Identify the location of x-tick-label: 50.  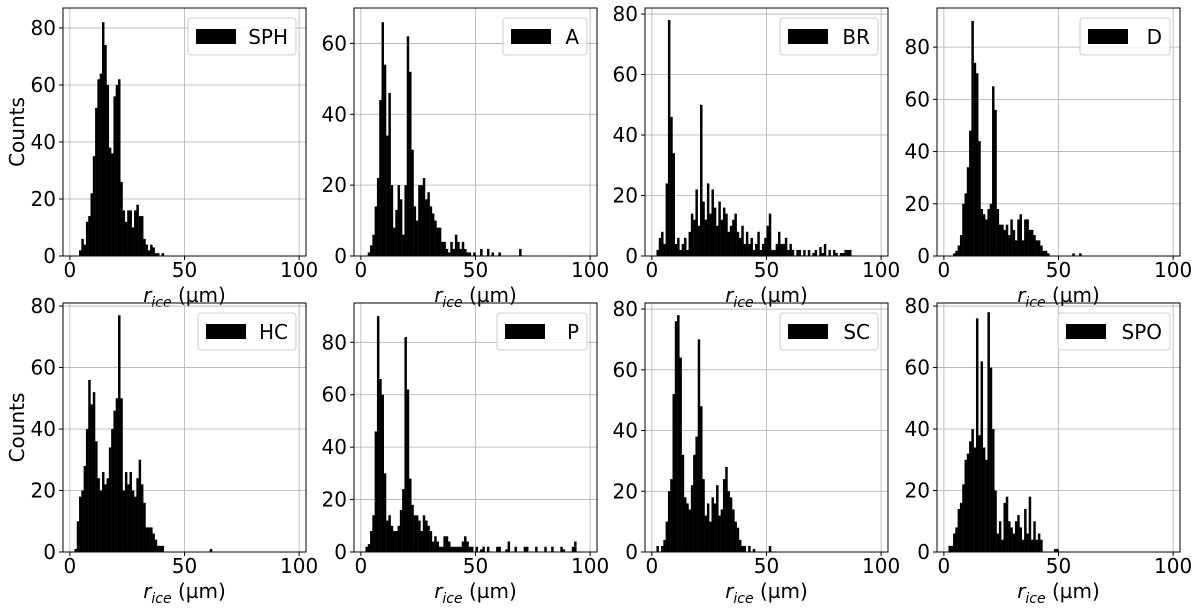
(1058, 270).